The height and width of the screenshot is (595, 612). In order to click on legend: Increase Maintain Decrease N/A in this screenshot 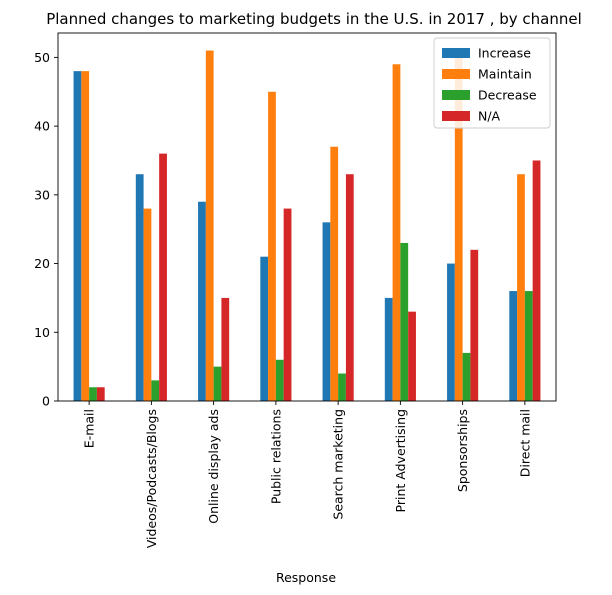, I will do `click(492, 83)`.